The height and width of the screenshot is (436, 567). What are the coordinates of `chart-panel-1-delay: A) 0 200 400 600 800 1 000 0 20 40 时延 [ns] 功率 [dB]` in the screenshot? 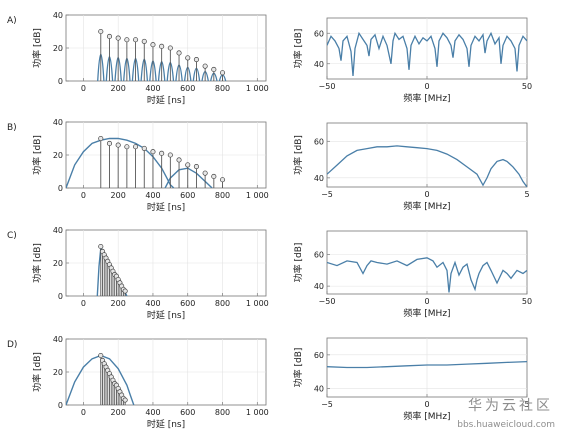 It's located at (138, 58).